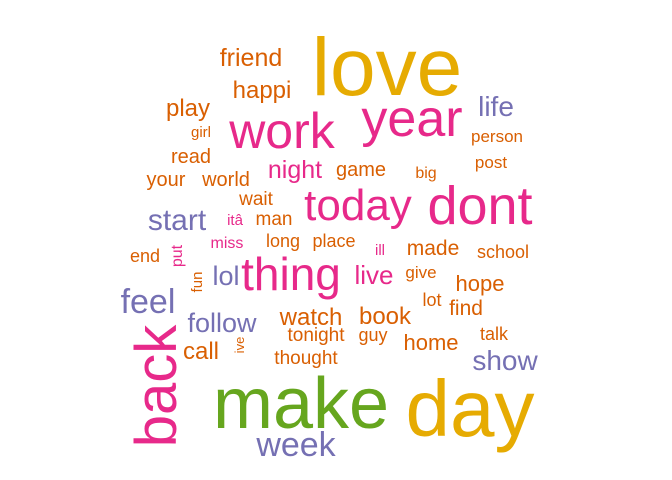 This screenshot has height=480, width=672. What do you see at coordinates (494, 334) in the screenshot?
I see `word-talk: talk` at bounding box center [494, 334].